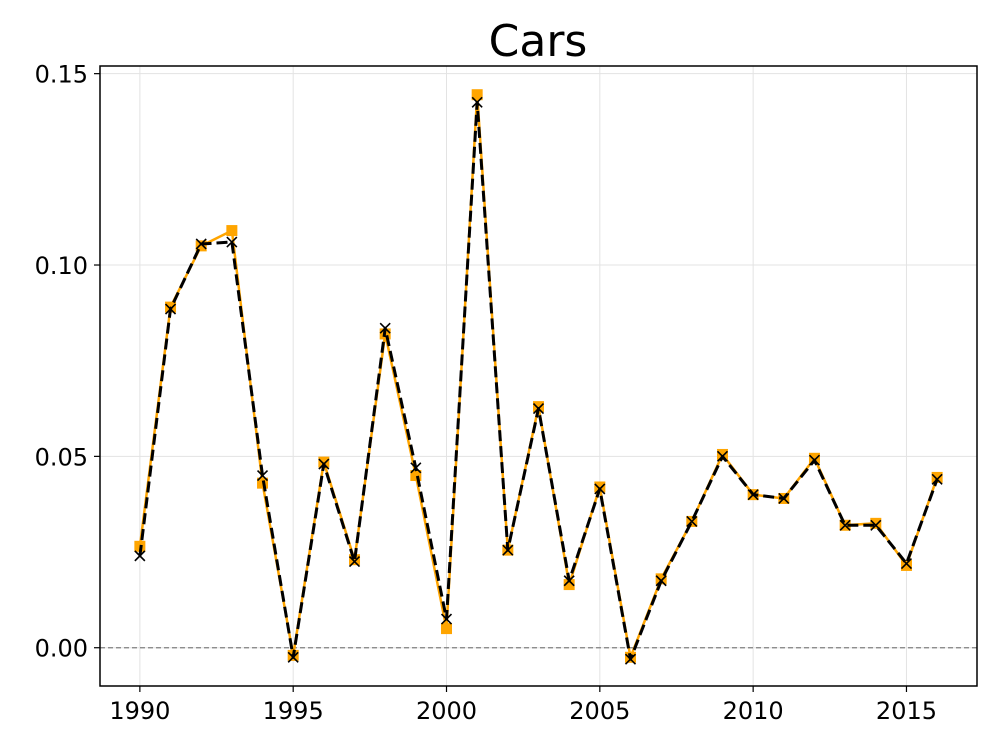 The height and width of the screenshot is (747, 996). I want to click on x-tick-label: 2015, so click(906, 711).